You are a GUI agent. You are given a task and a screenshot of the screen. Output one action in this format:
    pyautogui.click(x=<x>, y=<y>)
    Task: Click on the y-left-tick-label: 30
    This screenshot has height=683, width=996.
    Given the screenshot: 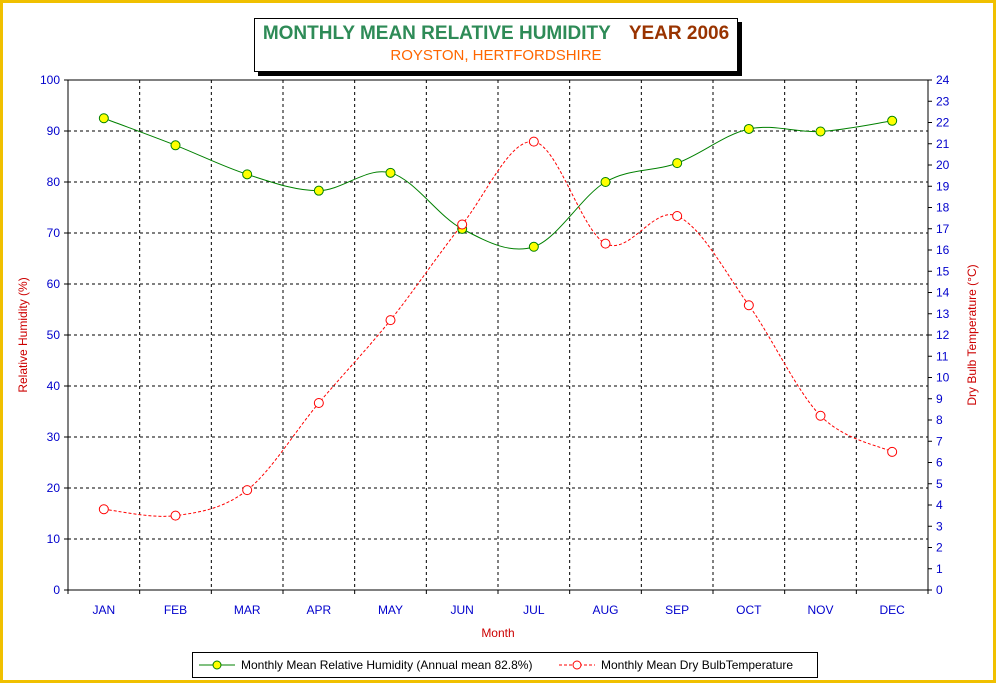 What is the action you would take?
    pyautogui.click(x=54, y=437)
    